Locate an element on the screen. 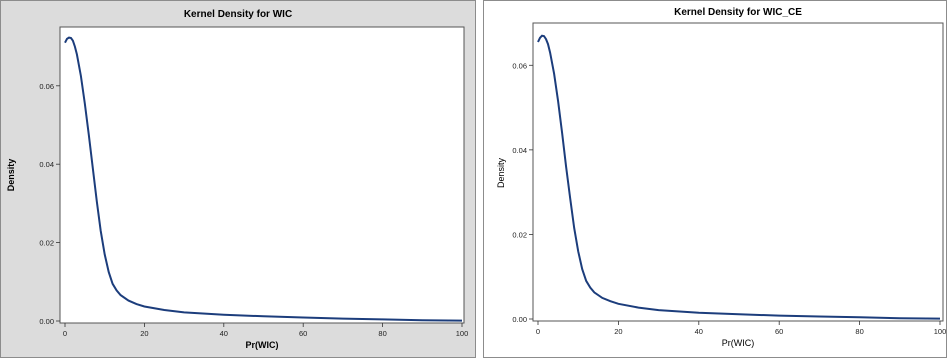 Image resolution: width=947 pixels, height=358 pixels. chart-title: Kernel Density for WIC is located at coordinates (238, 14).